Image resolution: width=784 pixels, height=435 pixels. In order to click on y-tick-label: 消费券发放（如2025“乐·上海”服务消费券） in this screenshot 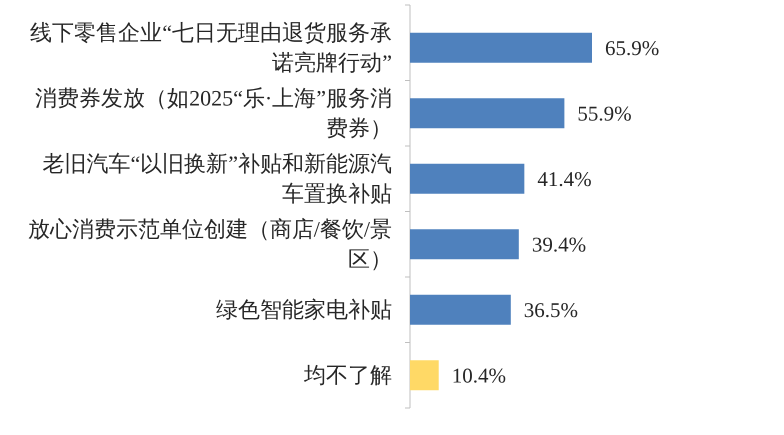, I will do `click(213, 112)`.